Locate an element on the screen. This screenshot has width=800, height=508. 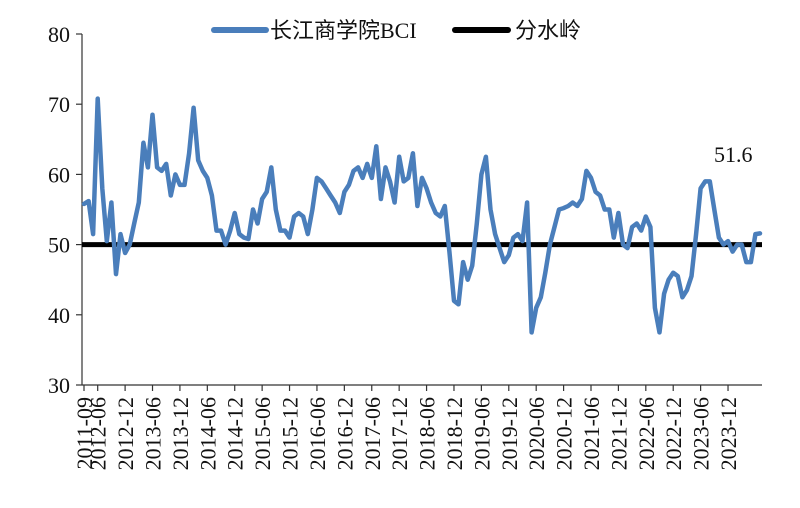
x-tick-label: 2020-06 is located at coordinates (536, 433).